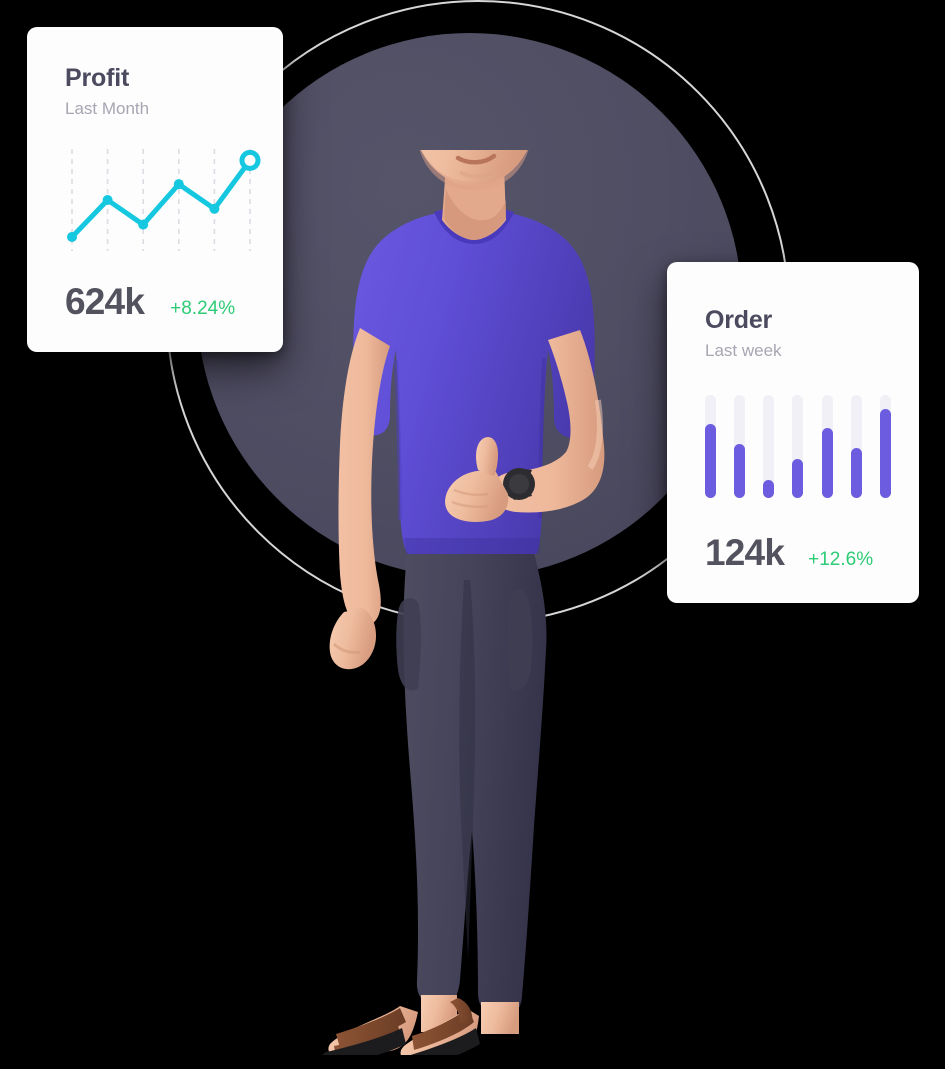 This screenshot has width=945, height=1069. I want to click on profit-line-chart, so click(163, 199).